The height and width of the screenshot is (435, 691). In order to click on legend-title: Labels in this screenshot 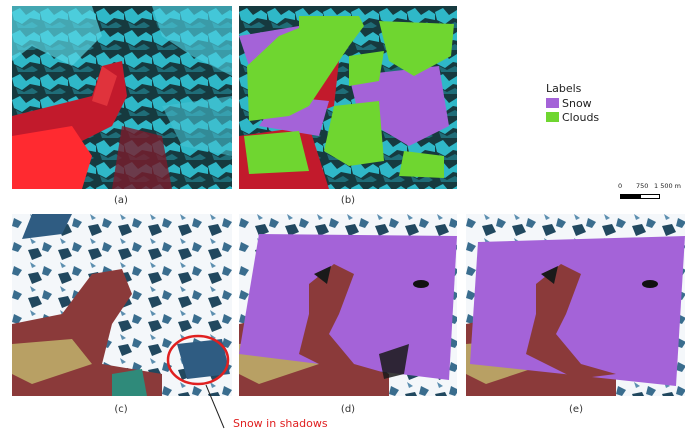, I will do `click(564, 88)`.